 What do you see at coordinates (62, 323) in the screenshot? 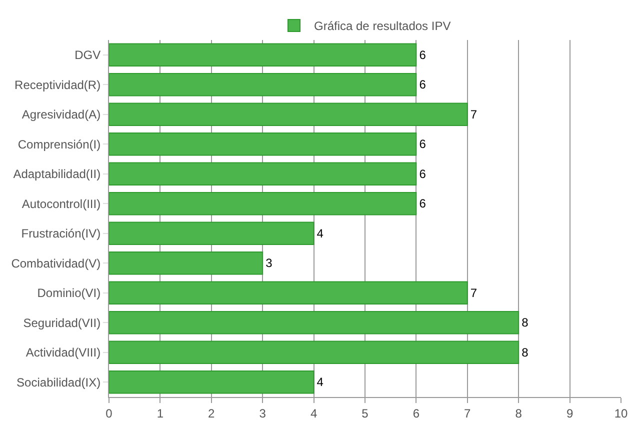
I see `y-tick-label: Seguridad(VII)` at bounding box center [62, 323].